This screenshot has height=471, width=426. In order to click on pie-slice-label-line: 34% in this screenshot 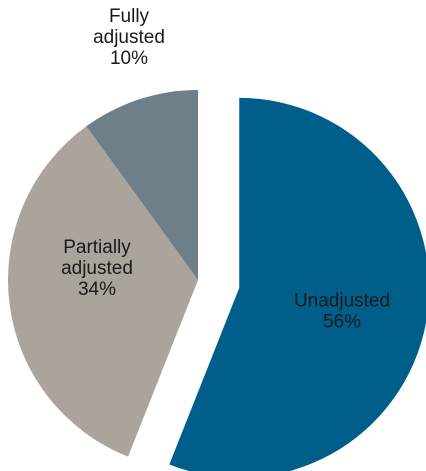, I will do `click(97, 289)`.